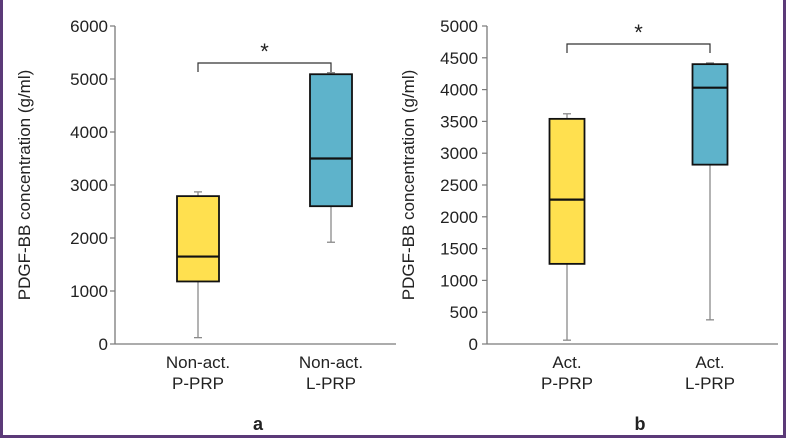 The image size is (786, 438). I want to click on y-axis-label-b: PDGF-BB concentration (g/ml), so click(408, 185).